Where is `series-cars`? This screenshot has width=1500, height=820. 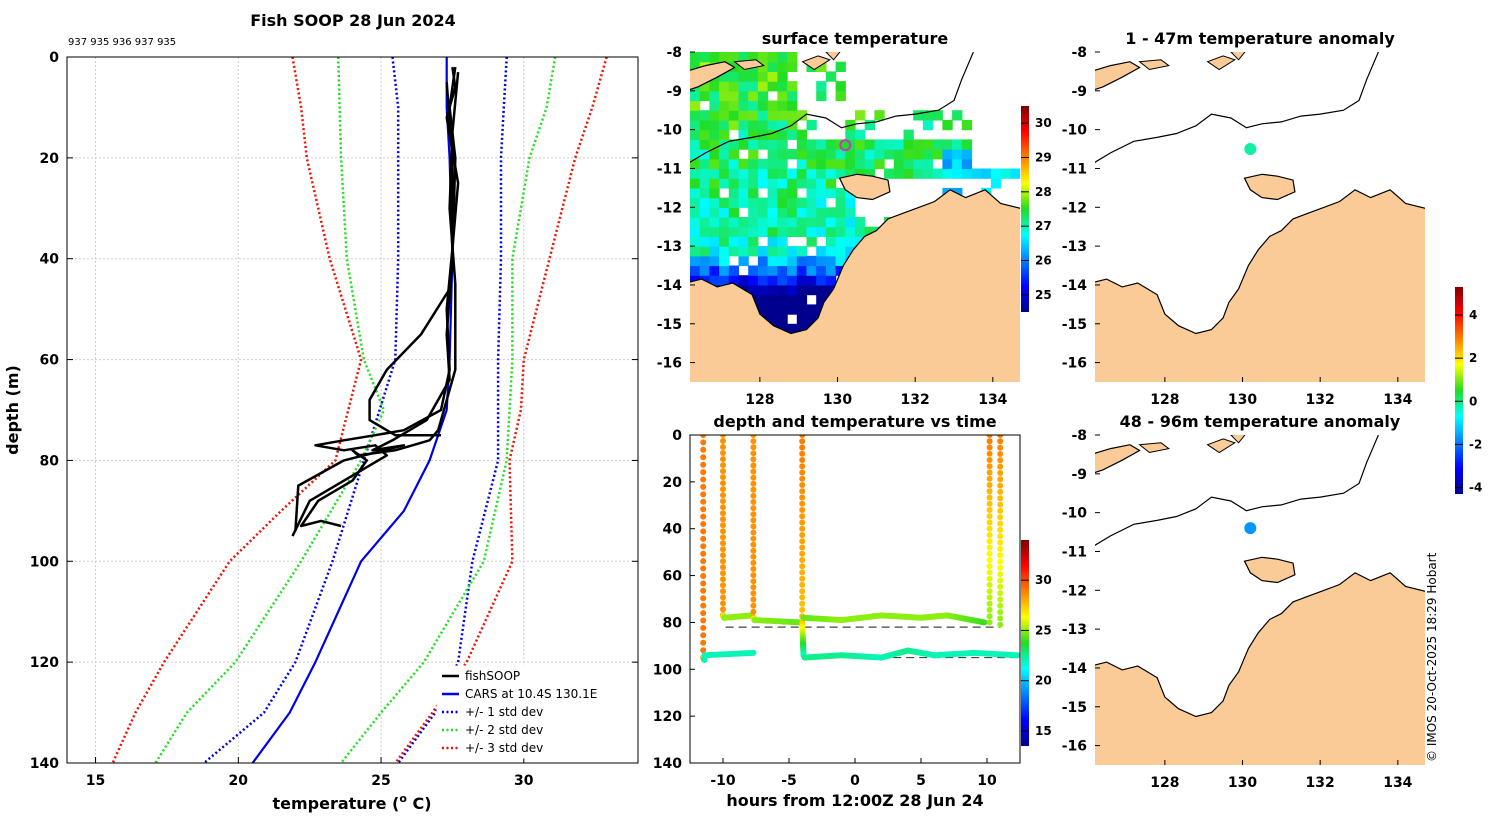
series-cars is located at coordinates (352, 410).